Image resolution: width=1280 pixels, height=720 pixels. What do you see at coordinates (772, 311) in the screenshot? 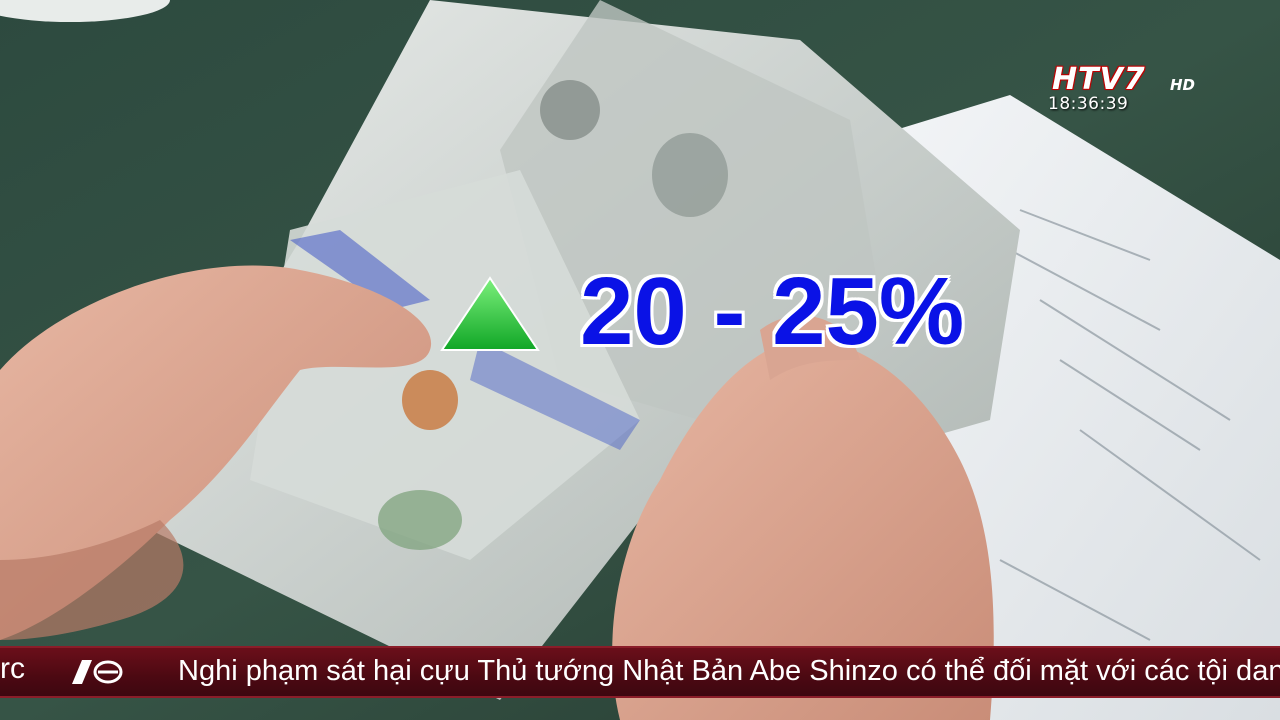
I see `percentage-range-text: 20 - 25%` at bounding box center [772, 311].